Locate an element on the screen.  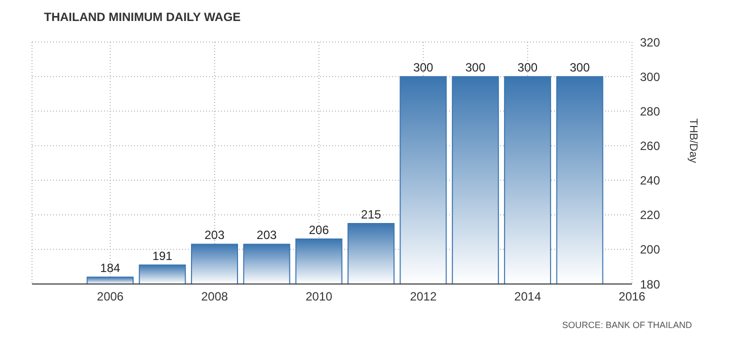
x-tick-label: 2006 is located at coordinates (110, 297).